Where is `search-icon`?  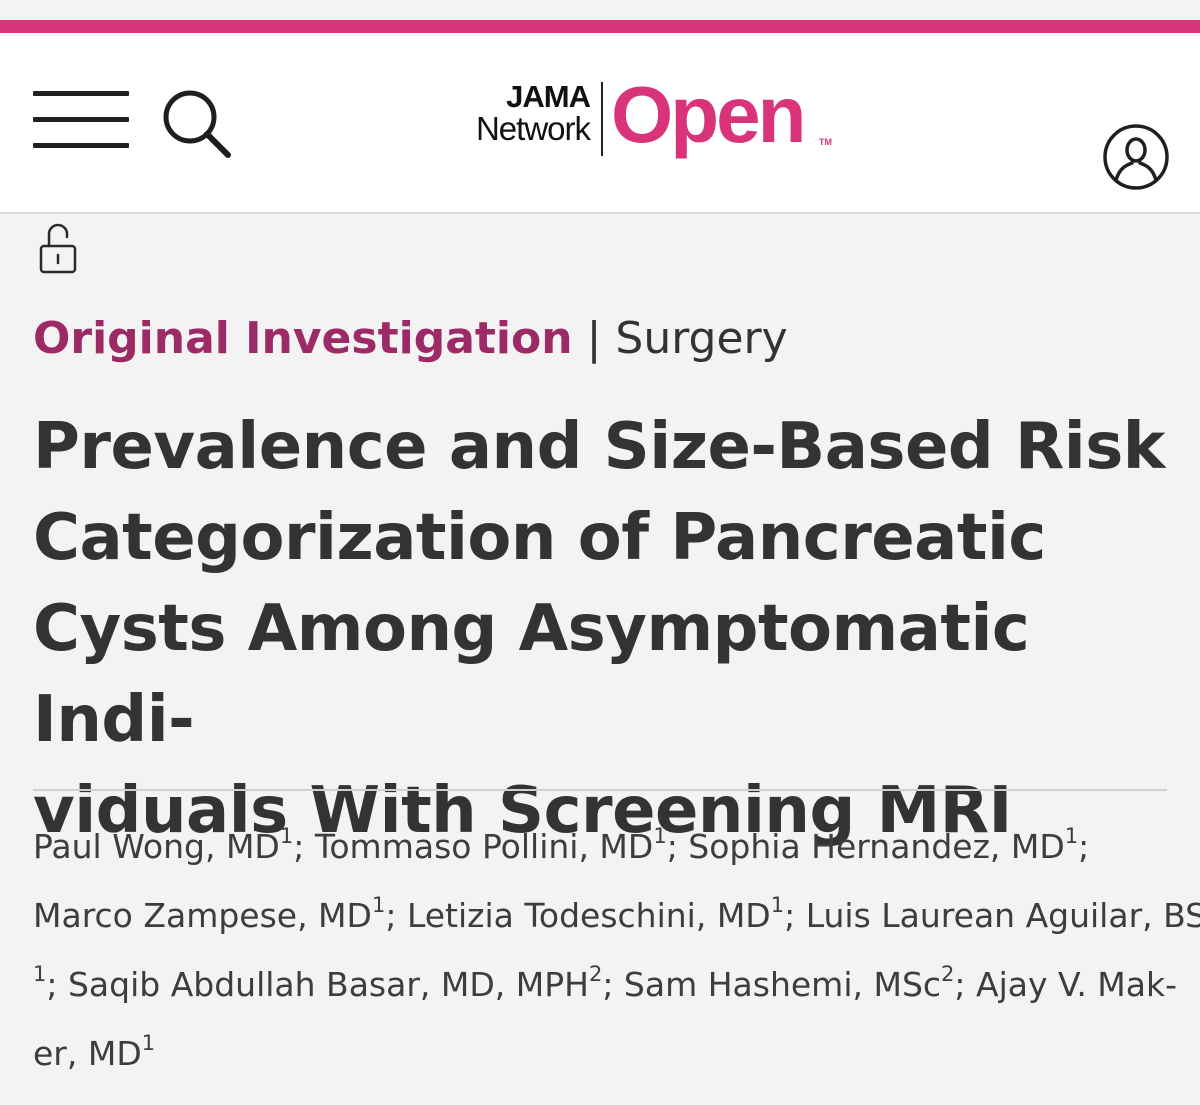 search-icon is located at coordinates (197, 124).